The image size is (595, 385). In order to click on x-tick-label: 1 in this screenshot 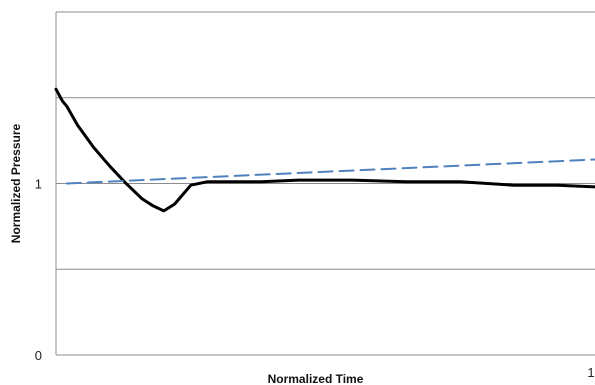, I will do `click(590, 372)`.